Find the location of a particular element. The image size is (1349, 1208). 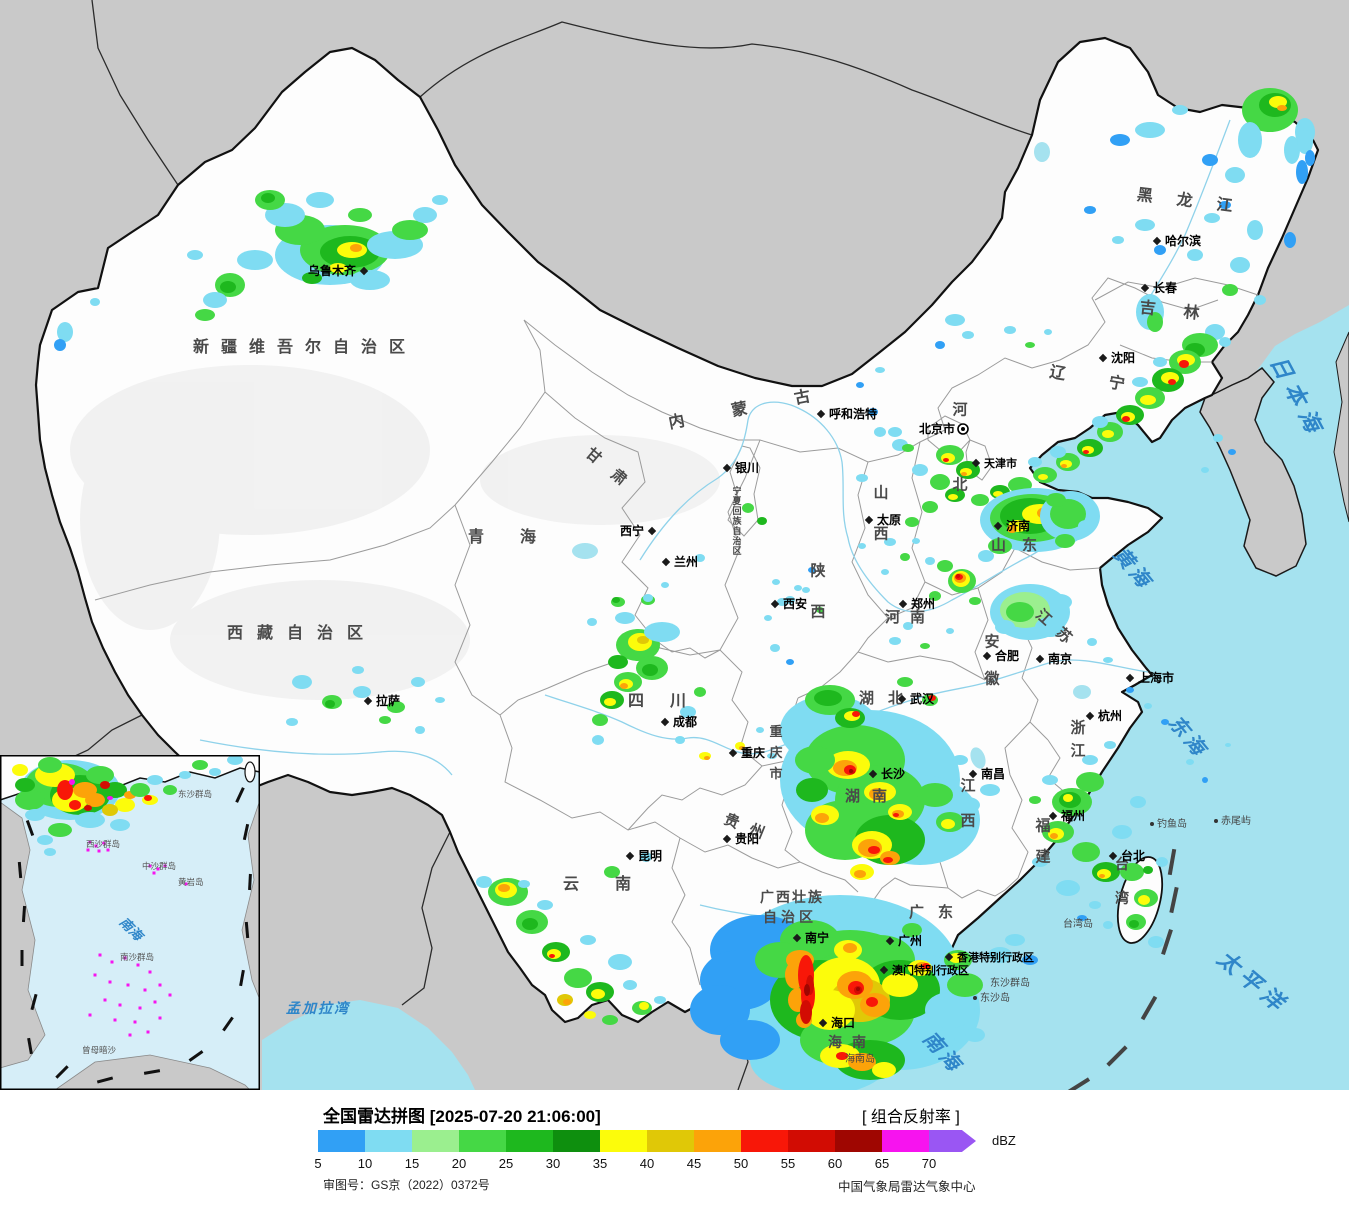

legend-color-25dbz is located at coordinates (529, 1141).